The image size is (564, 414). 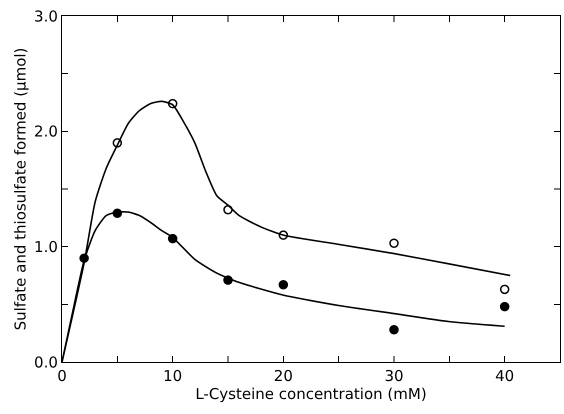 What do you see at coordinates (62, 376) in the screenshot?
I see `x-tick-label: 0` at bounding box center [62, 376].